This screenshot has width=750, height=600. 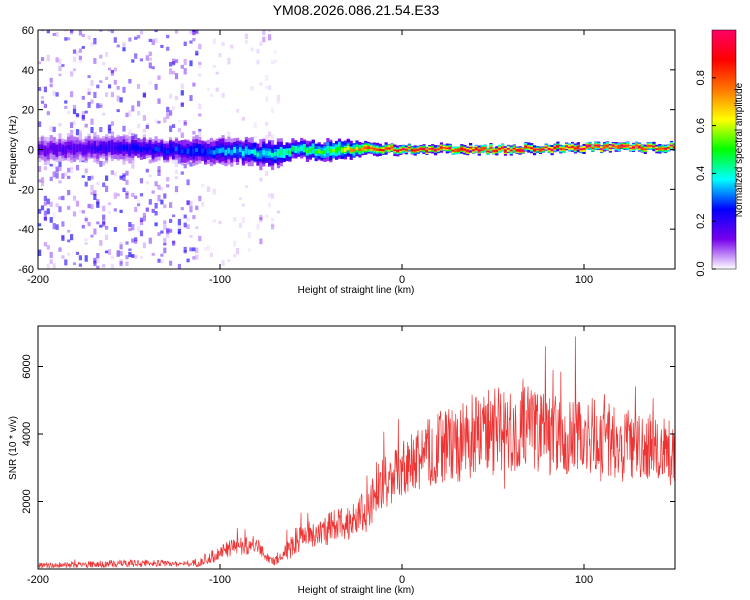 What do you see at coordinates (13, 150) in the screenshot?
I see `spectrogram-y-label: Frequency (Hz)` at bounding box center [13, 150].